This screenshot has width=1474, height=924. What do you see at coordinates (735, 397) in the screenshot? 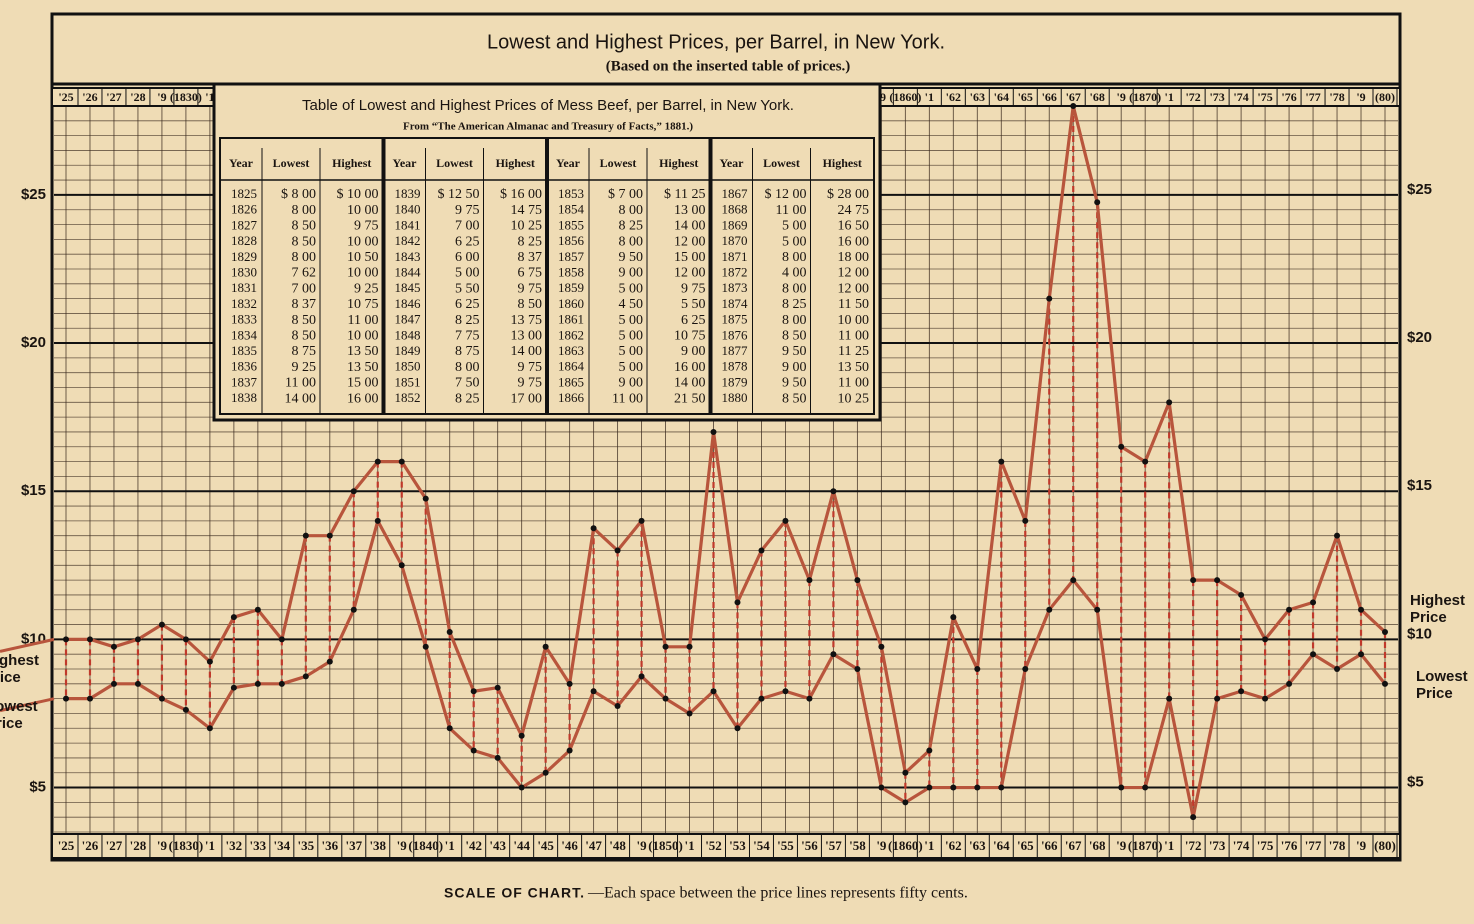
I see `table-year: 1880` at bounding box center [735, 397].